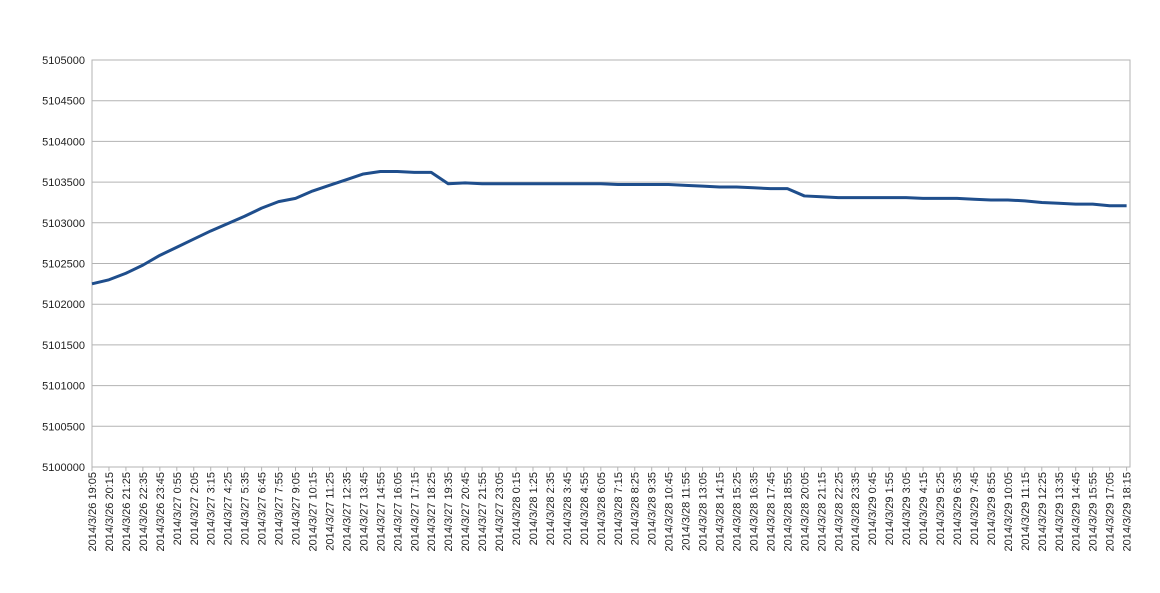 Image resolution: width=1160 pixels, height=593 pixels. What do you see at coordinates (534, 508) in the screenshot?
I see `x-tick-label: 2014/3/28 1:25` at bounding box center [534, 508].